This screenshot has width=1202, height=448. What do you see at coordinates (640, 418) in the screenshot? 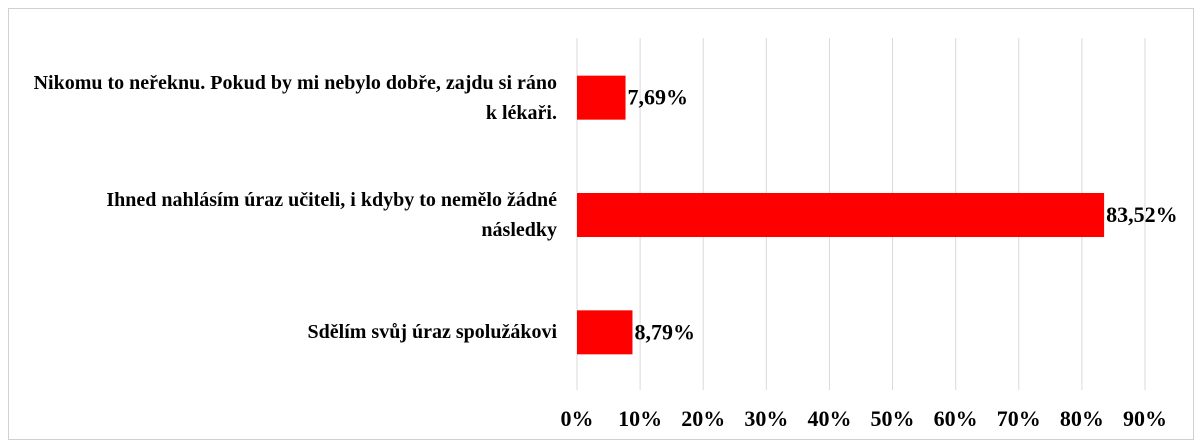
I see `x-tick-label: 10%` at bounding box center [640, 418].